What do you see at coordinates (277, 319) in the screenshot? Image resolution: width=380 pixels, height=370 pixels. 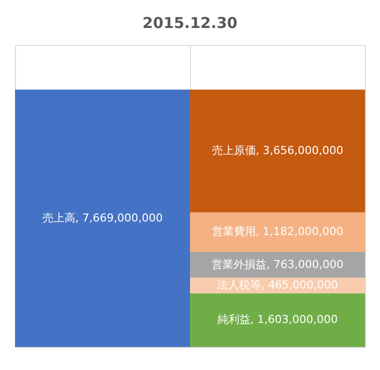 I see `data-label: 純利益, 1,603,000,000` at bounding box center [277, 319].